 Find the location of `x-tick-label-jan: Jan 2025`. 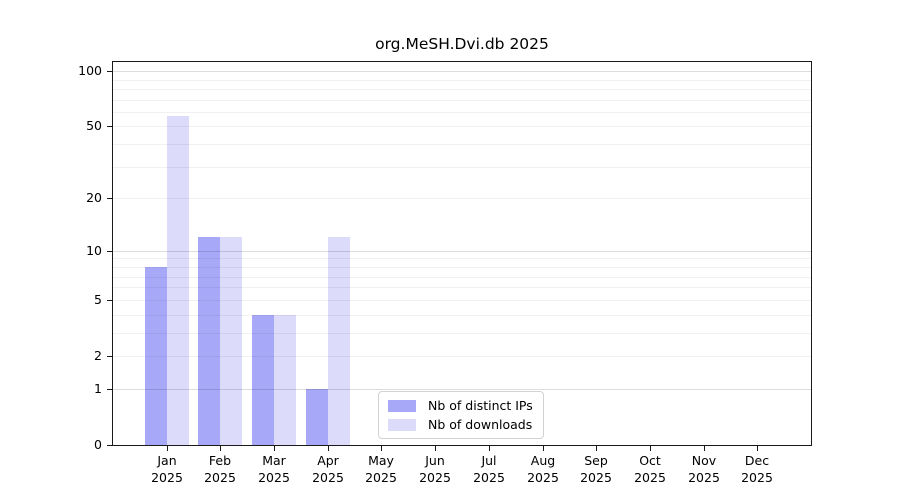

x-tick-label-jan: Jan 2025 is located at coordinates (167, 469).